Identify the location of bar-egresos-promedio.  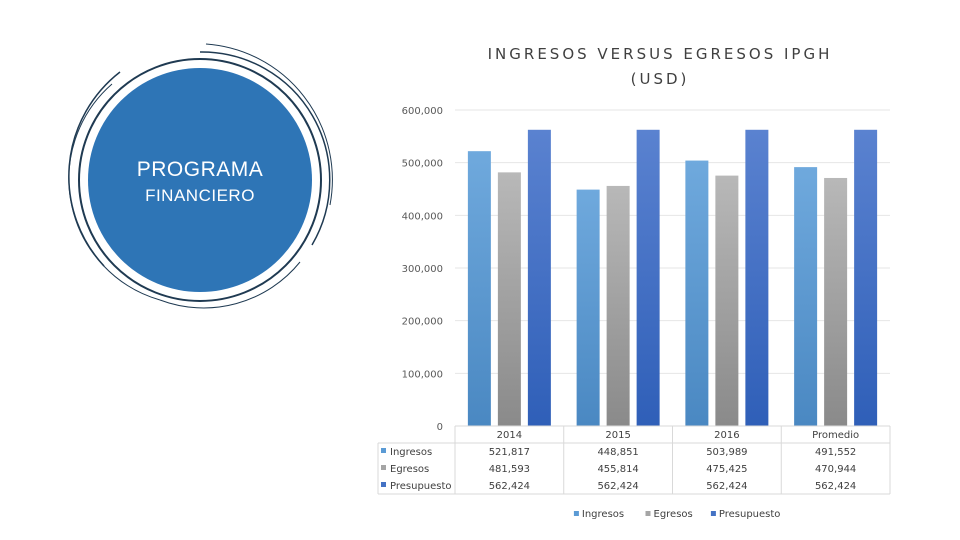
(836, 301).